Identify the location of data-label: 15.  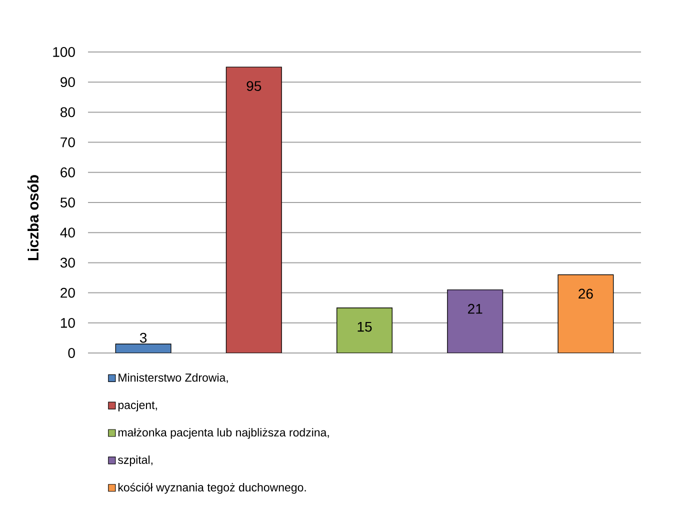
(365, 327).